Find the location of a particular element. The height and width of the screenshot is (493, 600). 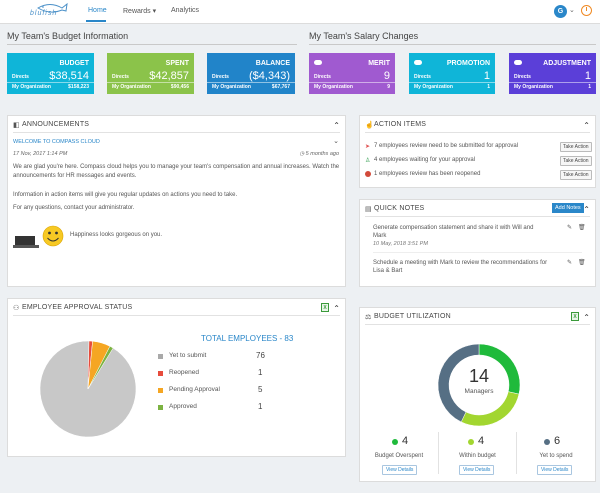

card-org-value: 1 is located at coordinates (589, 87).